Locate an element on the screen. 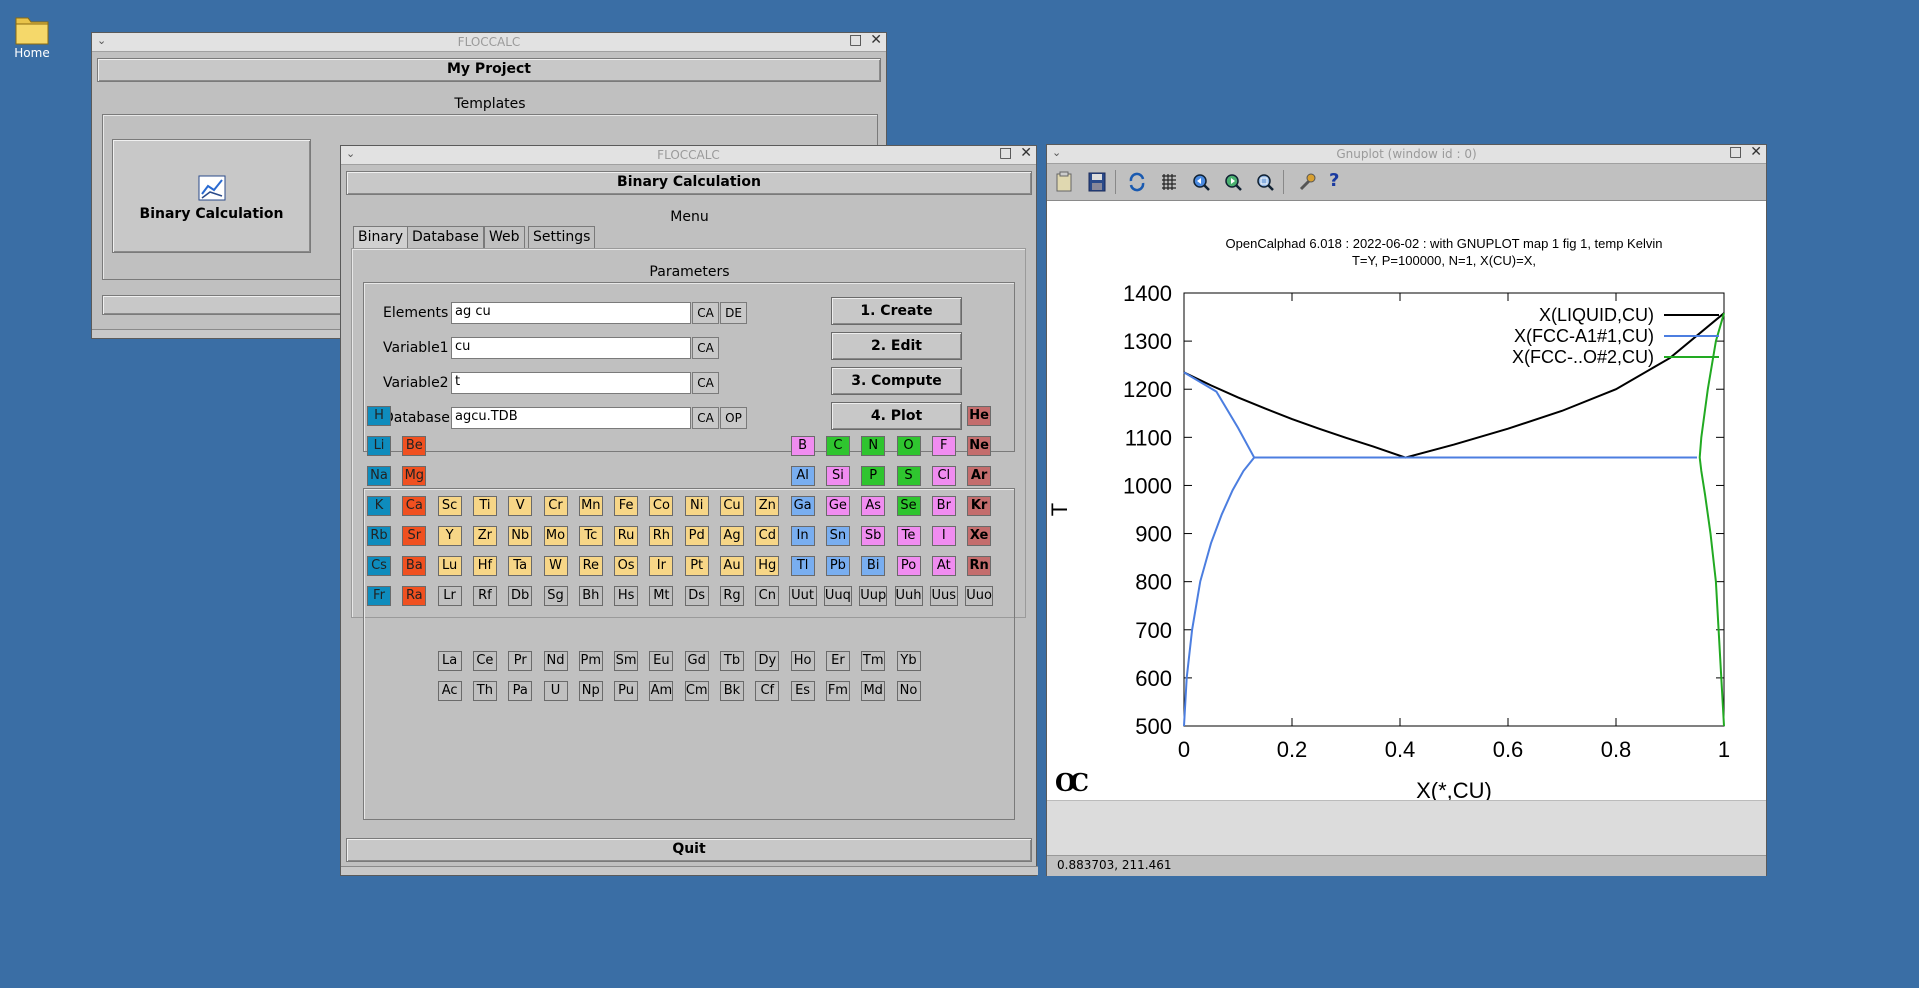 This screenshot has height=988, width=1919. tab-settings: Settings is located at coordinates (562, 237).